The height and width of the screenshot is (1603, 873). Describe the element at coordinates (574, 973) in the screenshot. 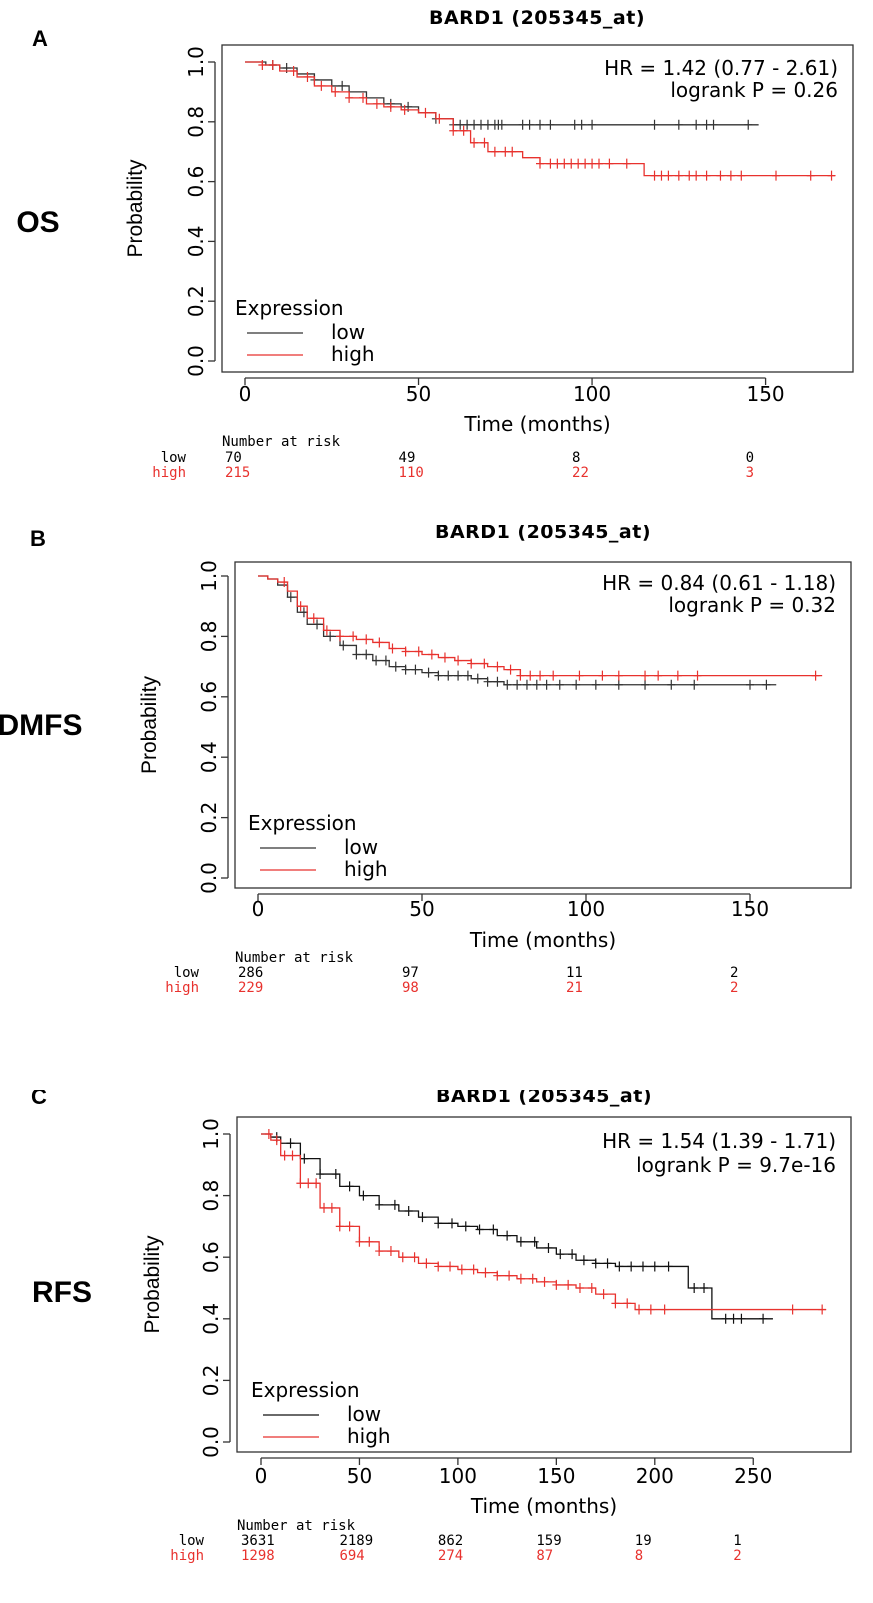

I see `risk-value-low: 11` at that location.